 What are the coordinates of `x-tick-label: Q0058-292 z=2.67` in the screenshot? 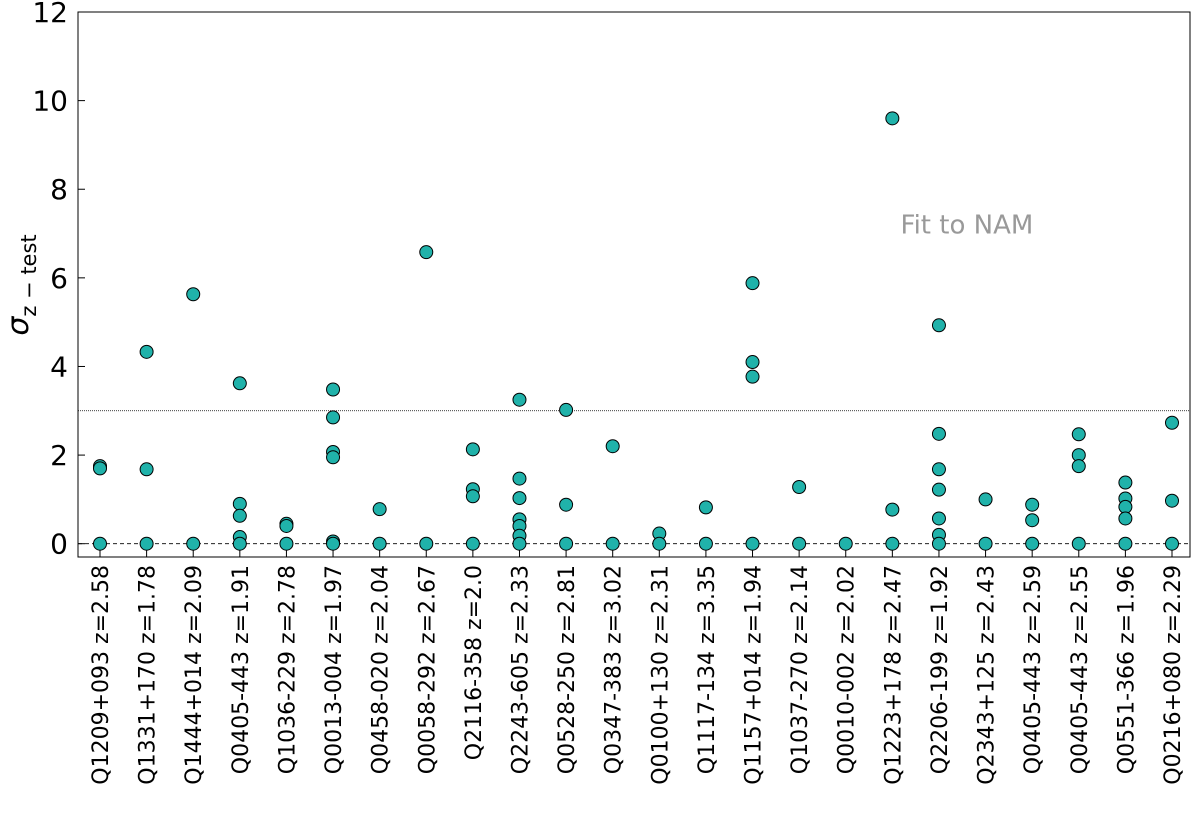 It's located at (427, 669).